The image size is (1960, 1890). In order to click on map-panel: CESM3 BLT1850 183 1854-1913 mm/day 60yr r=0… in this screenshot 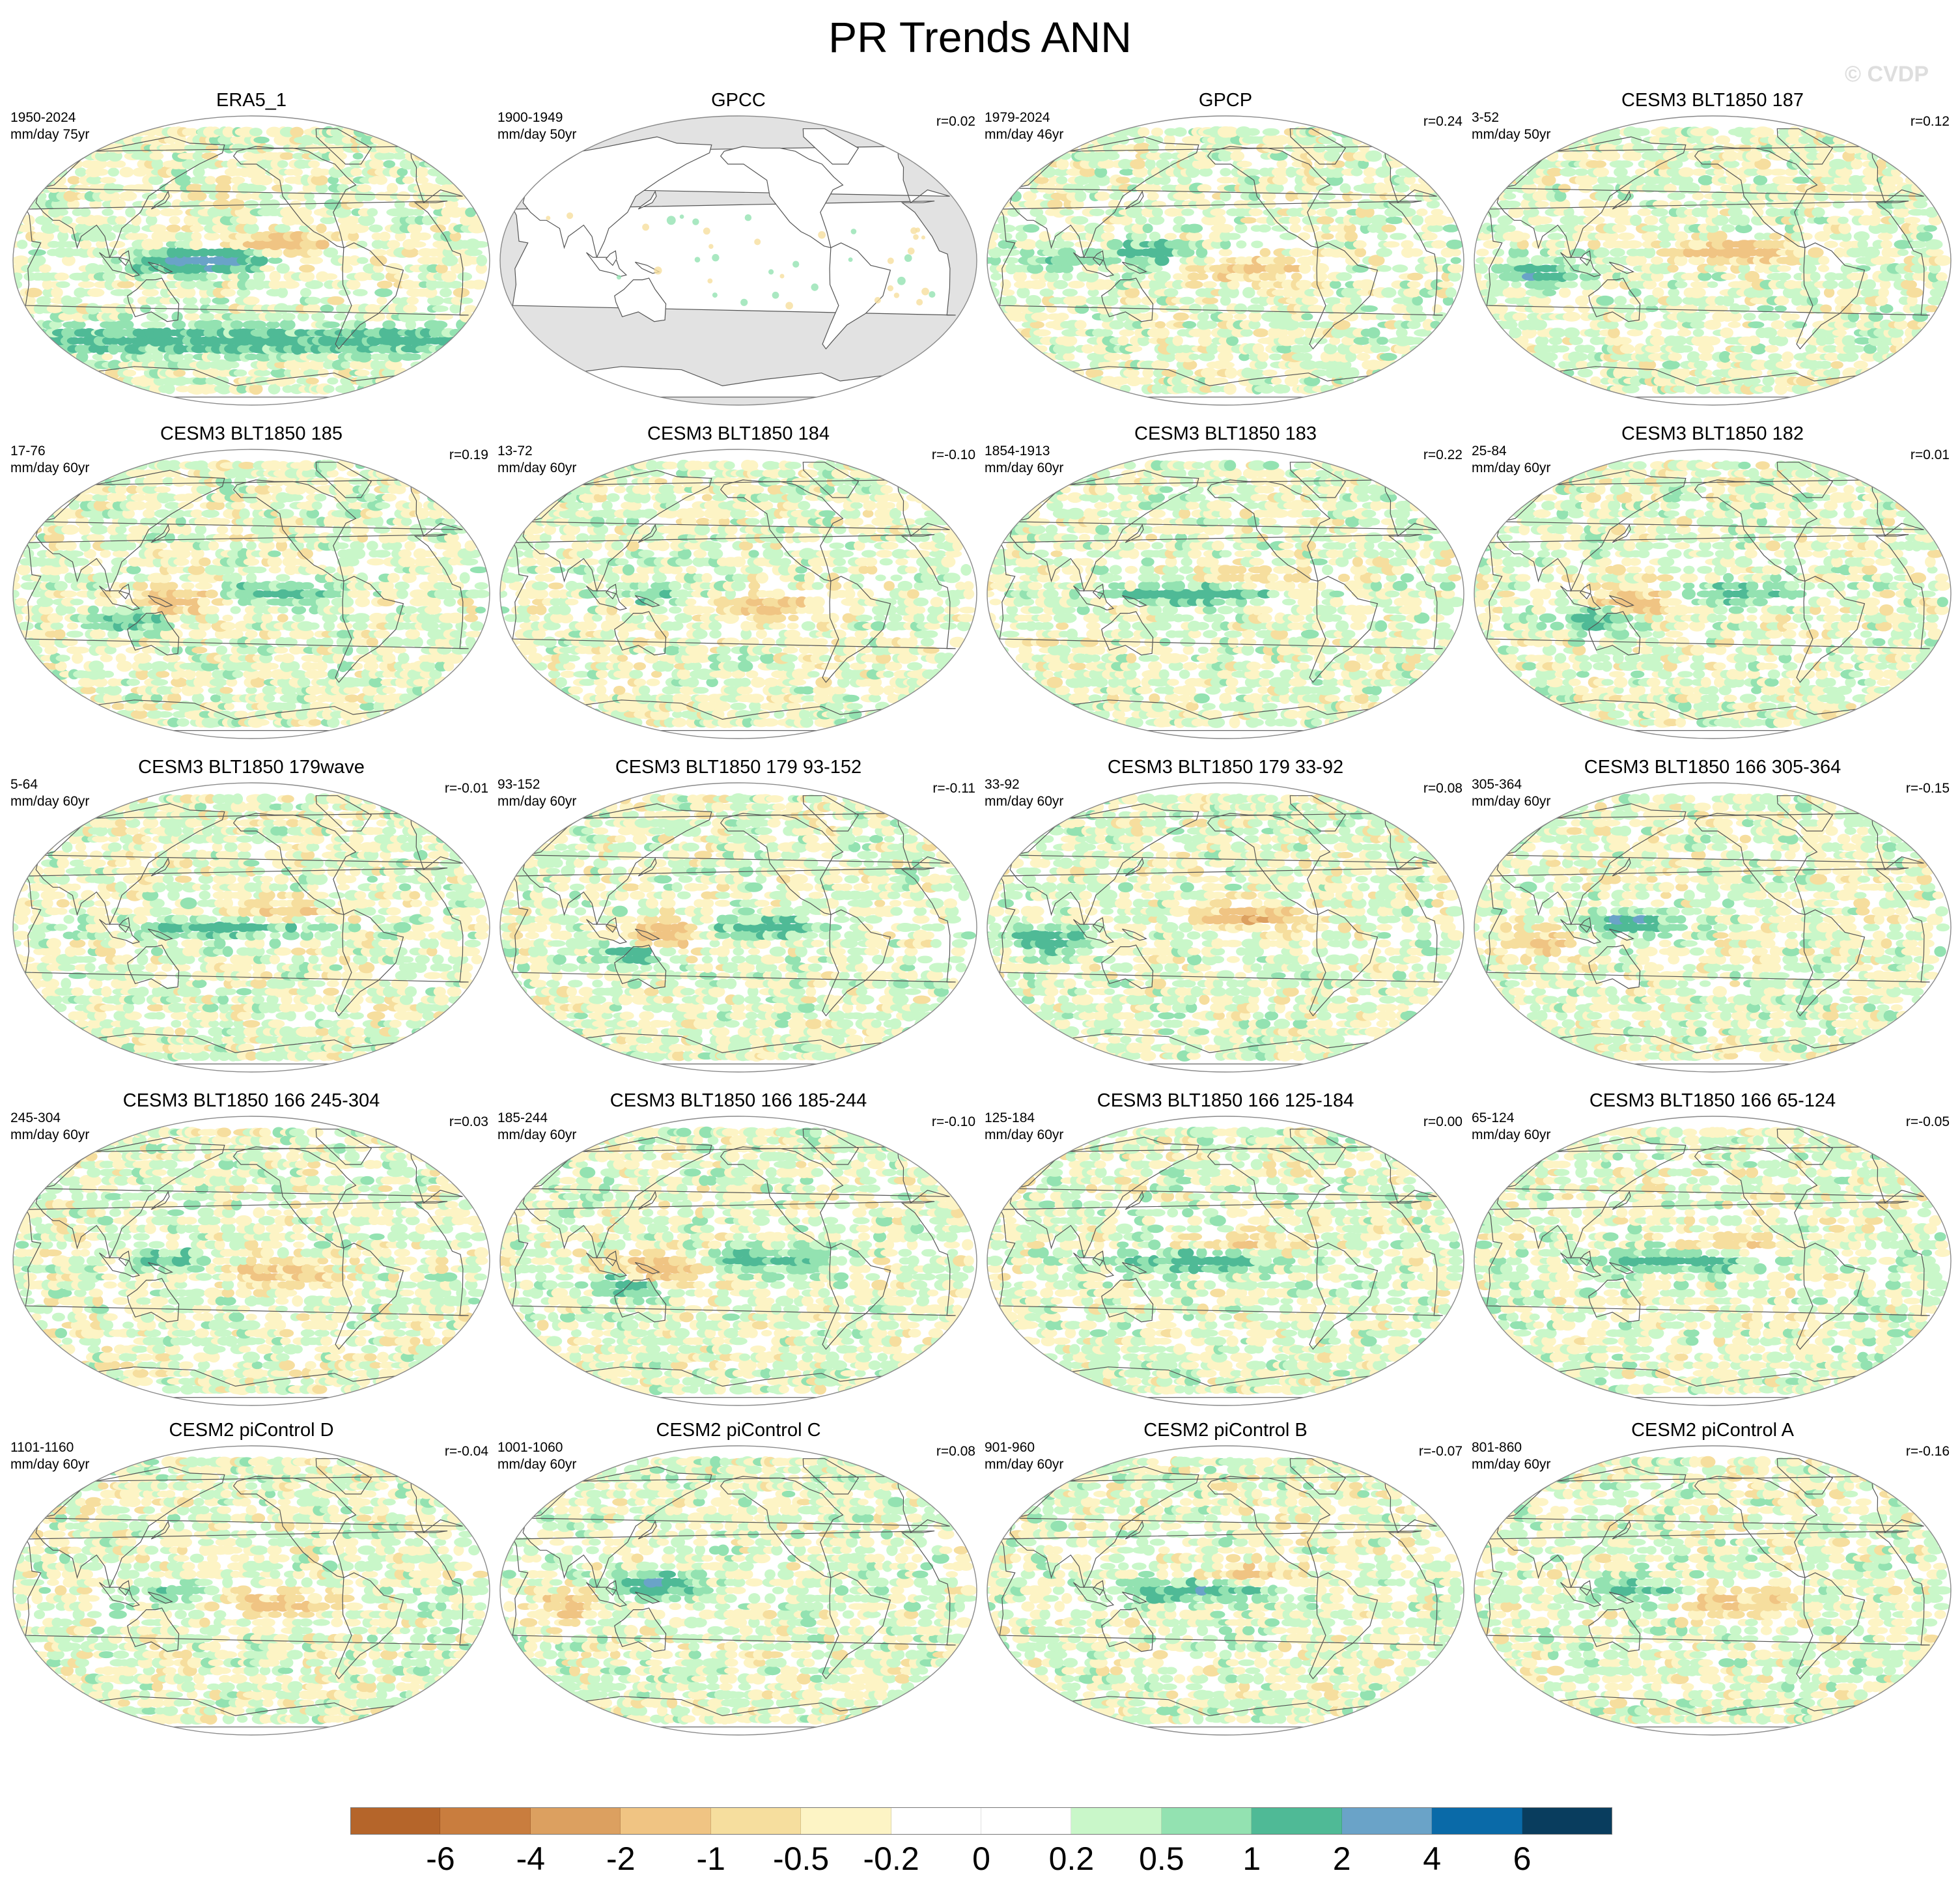, I will do `click(1226, 581)`.